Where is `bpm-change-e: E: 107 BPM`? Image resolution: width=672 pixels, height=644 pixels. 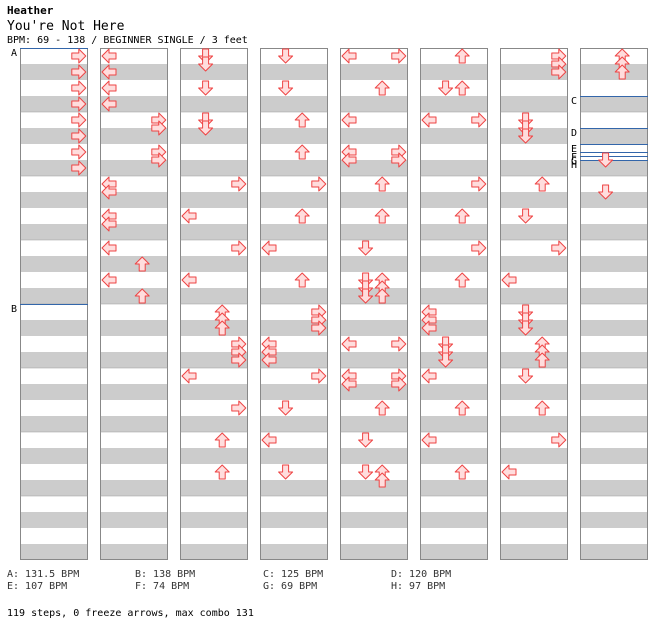 bpm-change-e: E: 107 BPM is located at coordinates (37, 586).